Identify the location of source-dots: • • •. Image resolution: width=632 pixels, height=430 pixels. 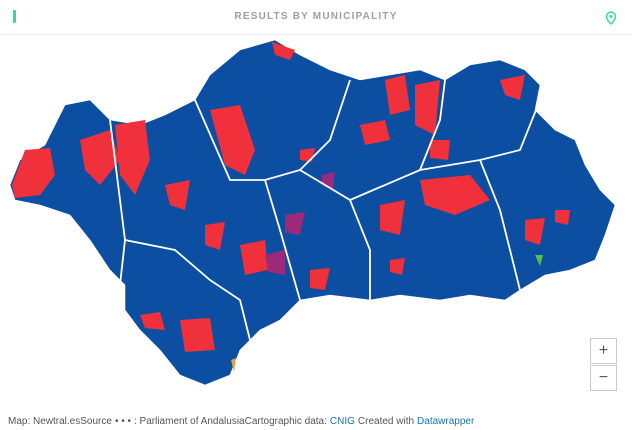
(122, 421).